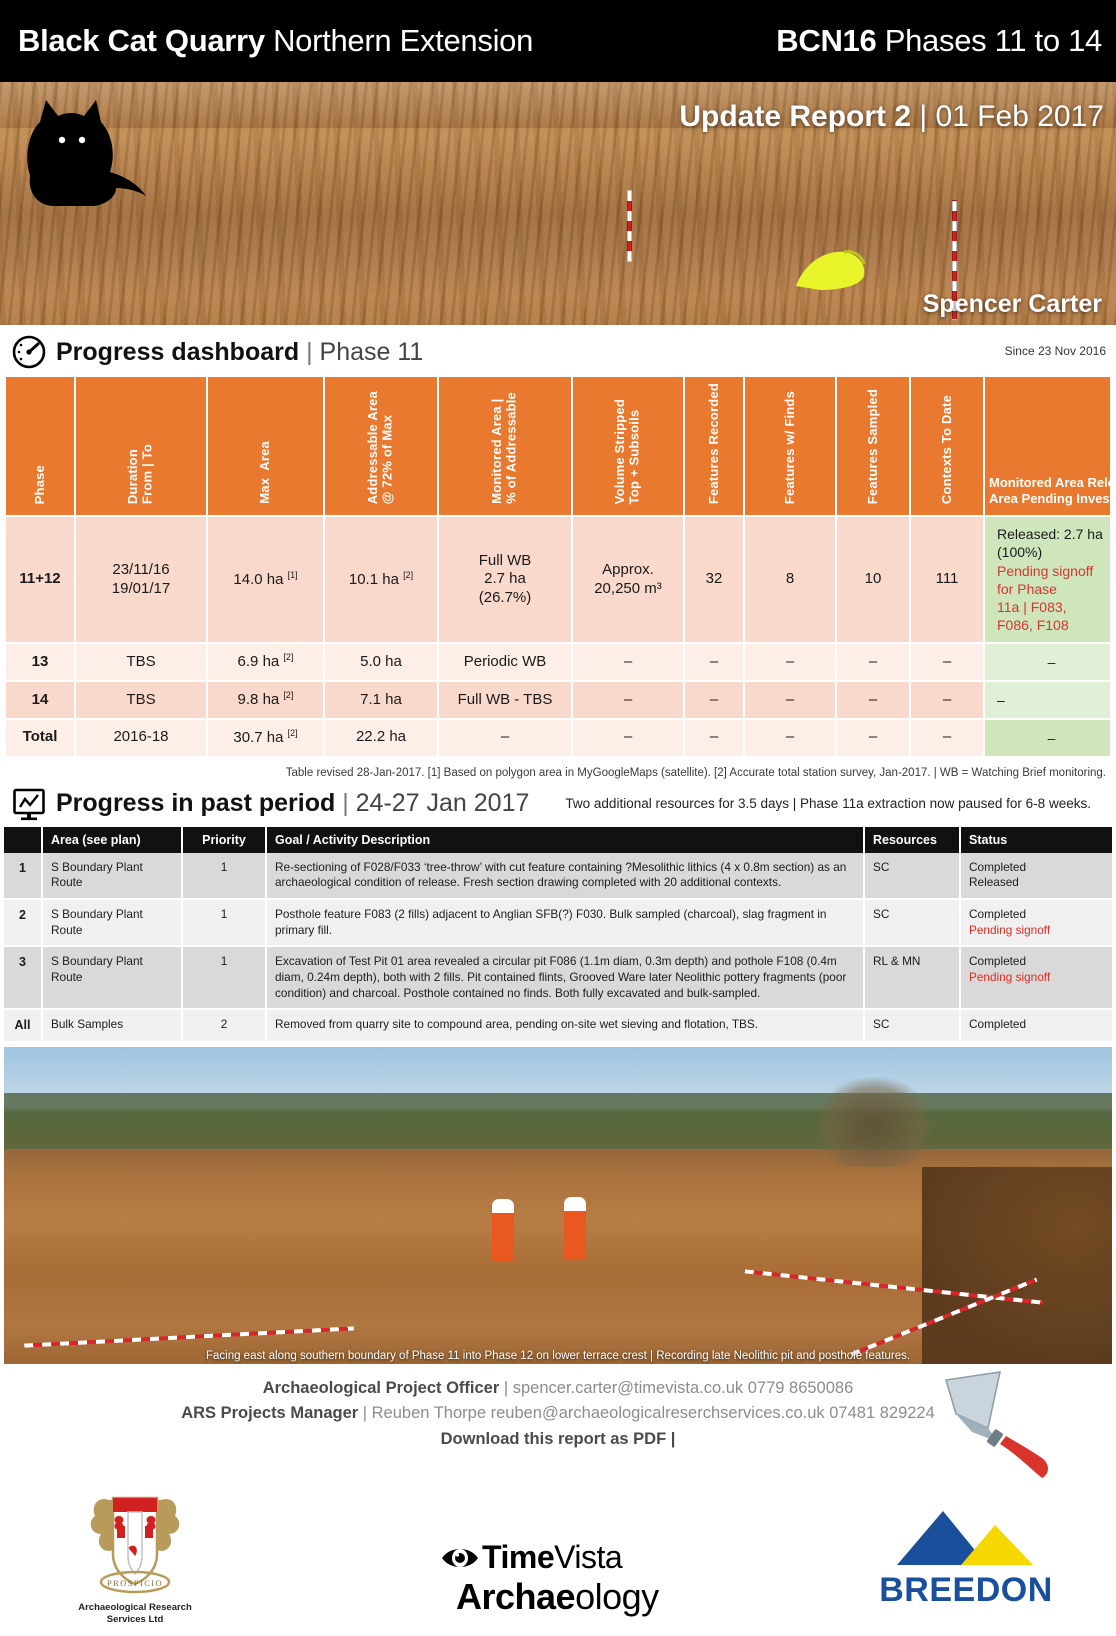 This screenshot has width=1116, height=1636. I want to click on update-report-date: 01 Feb 2017, so click(1019, 116).